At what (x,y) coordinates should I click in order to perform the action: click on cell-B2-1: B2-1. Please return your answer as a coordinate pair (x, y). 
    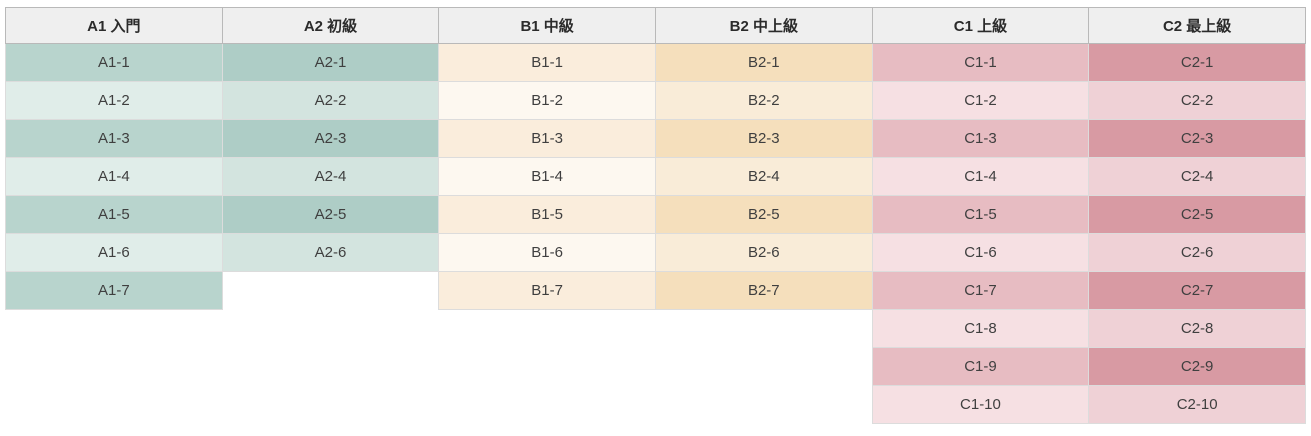
    Looking at the image, I should click on (763, 62).